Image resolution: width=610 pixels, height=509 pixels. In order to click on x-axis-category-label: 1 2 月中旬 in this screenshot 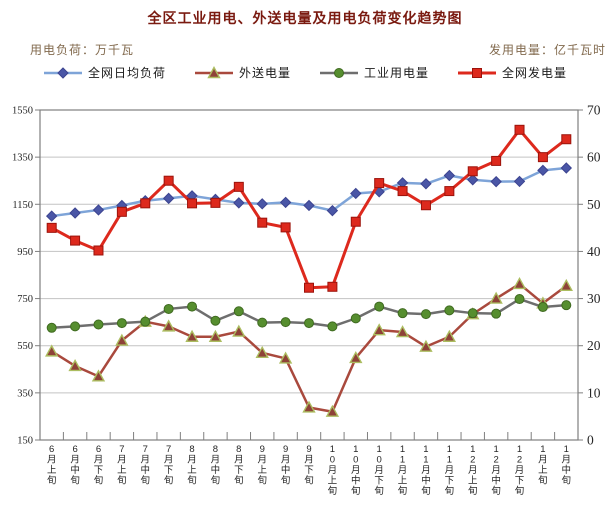, I will do `click(496, 470)`.